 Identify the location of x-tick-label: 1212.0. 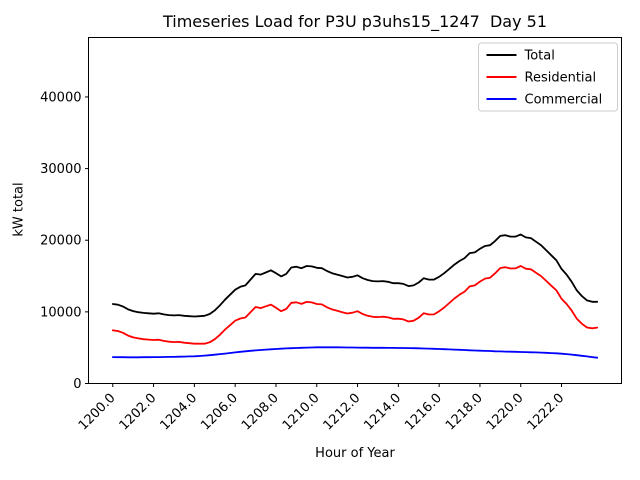
(342, 412).